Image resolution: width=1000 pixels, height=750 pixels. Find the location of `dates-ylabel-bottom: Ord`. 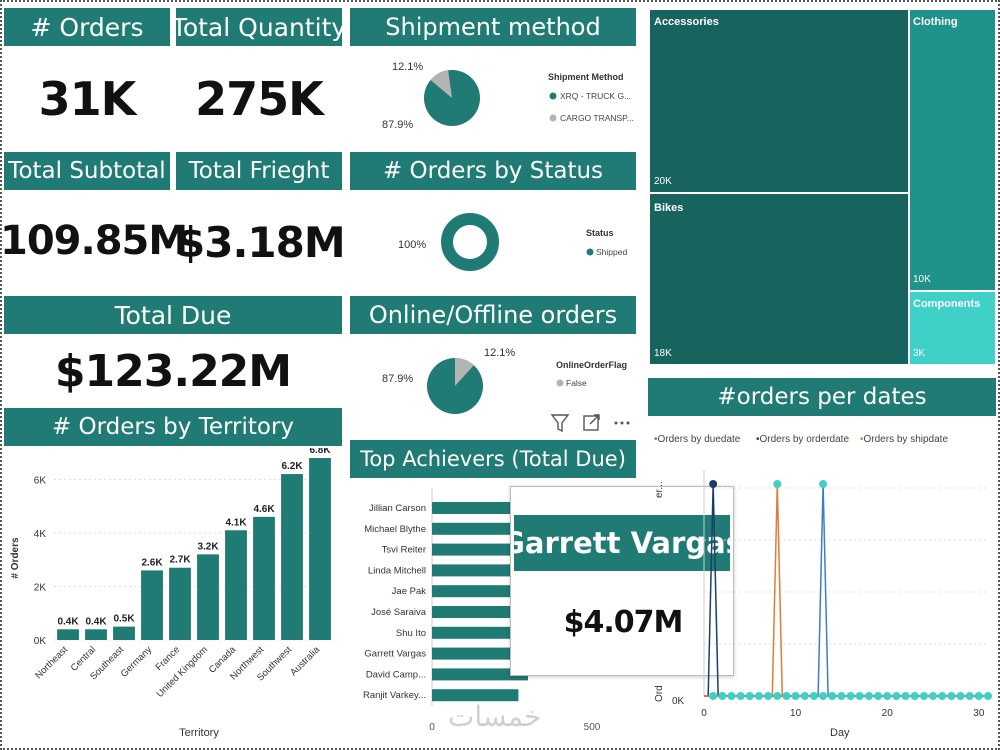

dates-ylabel-bottom: Ord is located at coordinates (659, 693).